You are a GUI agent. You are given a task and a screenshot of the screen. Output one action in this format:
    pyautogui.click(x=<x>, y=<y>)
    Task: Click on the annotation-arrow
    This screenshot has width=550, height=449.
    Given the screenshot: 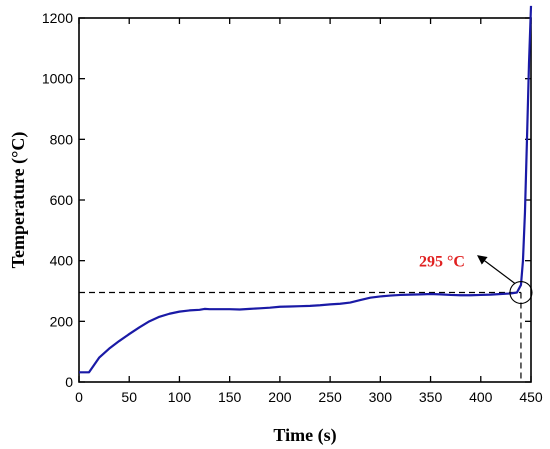 What is the action you would take?
    pyautogui.click(x=496, y=269)
    